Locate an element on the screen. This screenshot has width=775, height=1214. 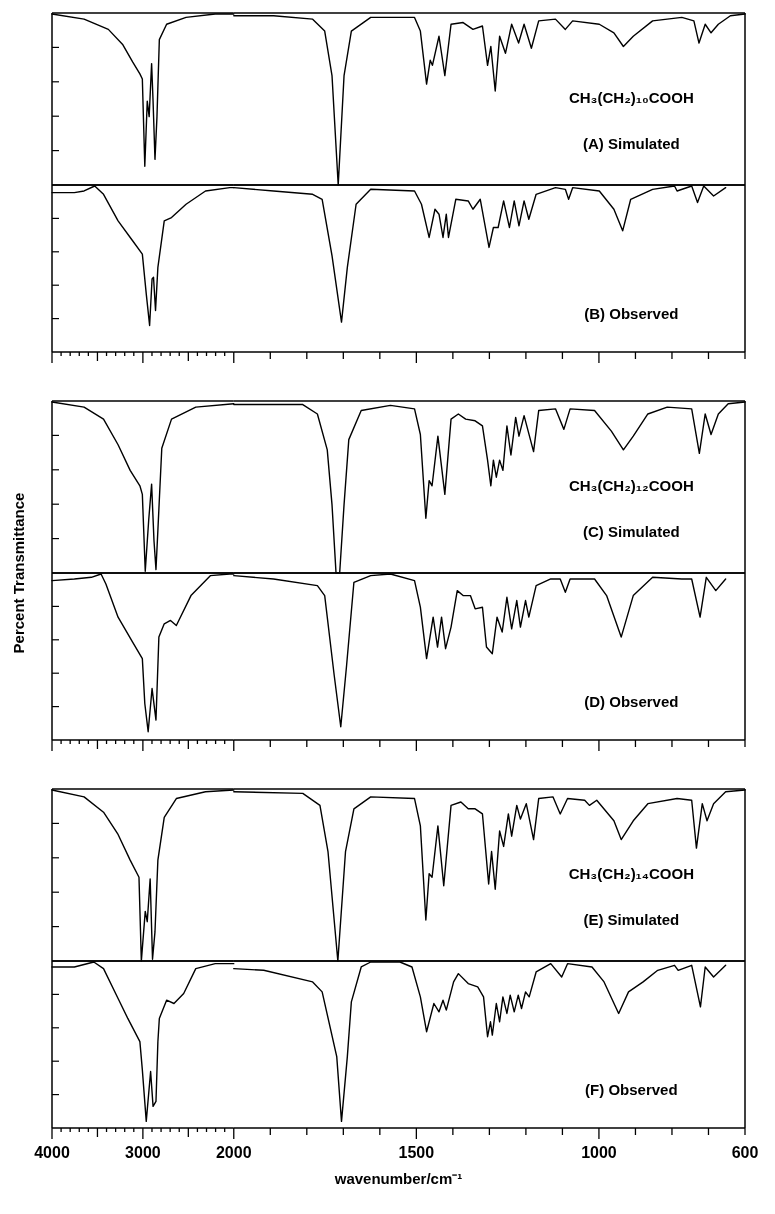
x-tick-label: 4000 is located at coordinates (52, 1152).